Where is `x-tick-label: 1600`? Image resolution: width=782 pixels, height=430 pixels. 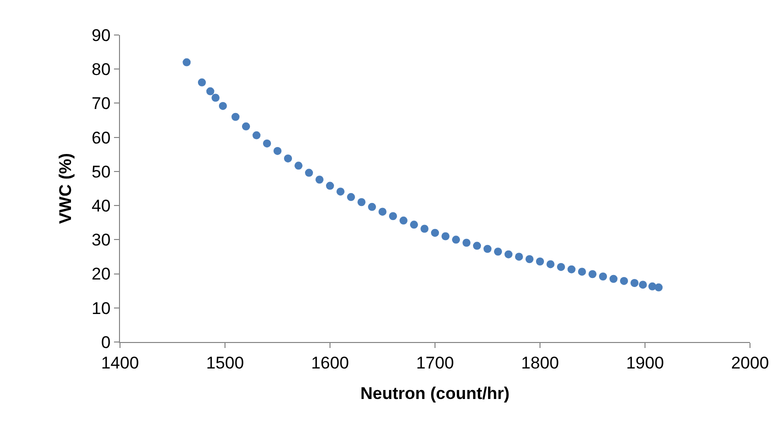
x-tick-label: 1600 is located at coordinates (330, 362).